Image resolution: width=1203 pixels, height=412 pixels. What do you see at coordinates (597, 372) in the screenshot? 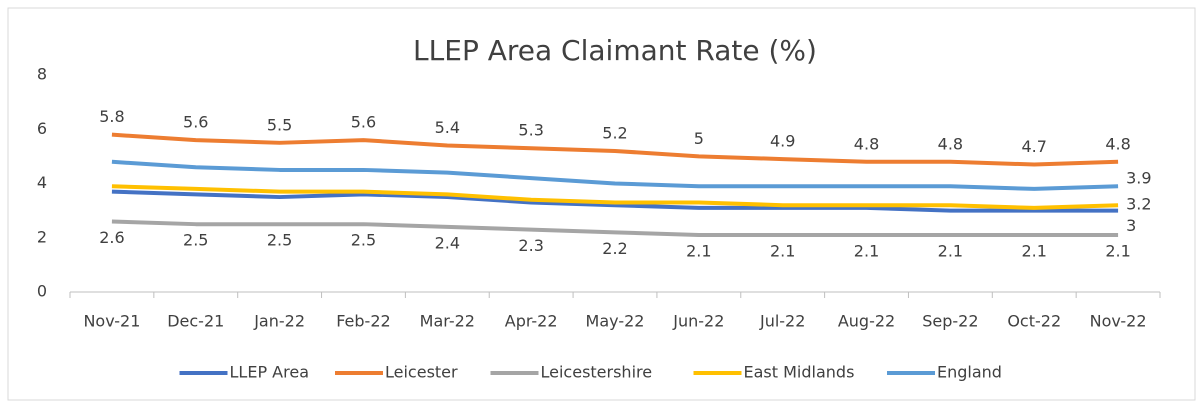
I see `legend-label: Leicestershire` at bounding box center [597, 372].